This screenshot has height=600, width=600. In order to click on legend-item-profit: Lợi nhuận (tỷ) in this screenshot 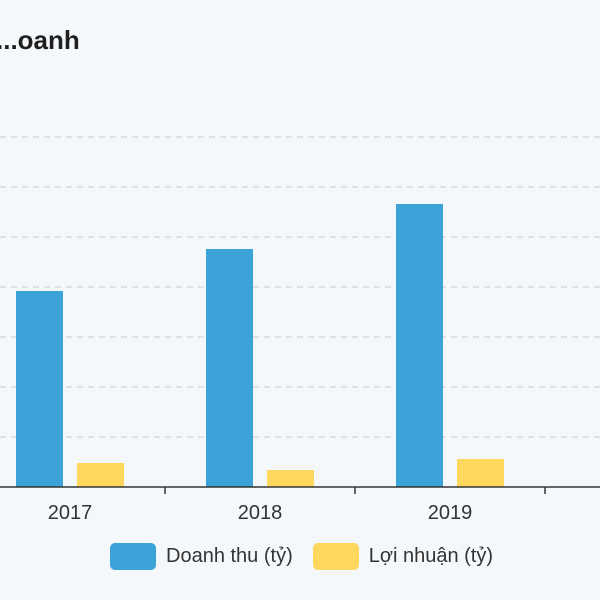, I will do `click(403, 556)`.